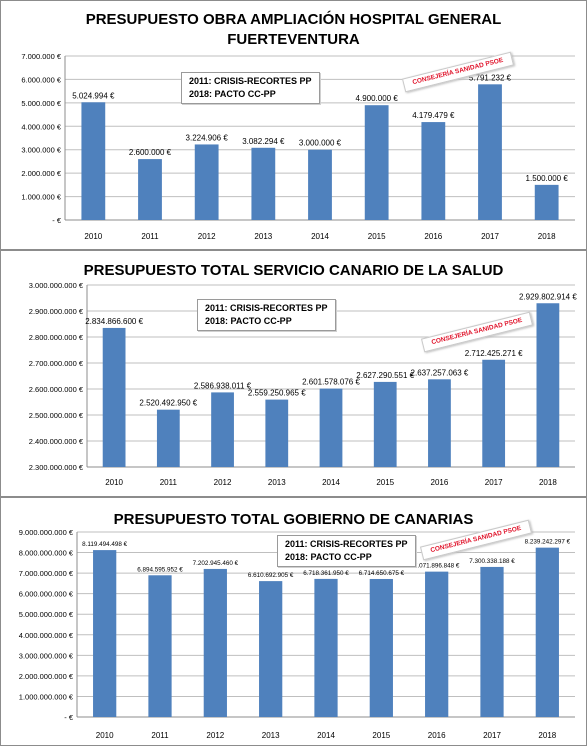 Image resolution: width=587 pixels, height=747 pixels. Describe the element at coordinates (377, 98) in the screenshot. I see `data-label: 4.900.000 €` at that location.